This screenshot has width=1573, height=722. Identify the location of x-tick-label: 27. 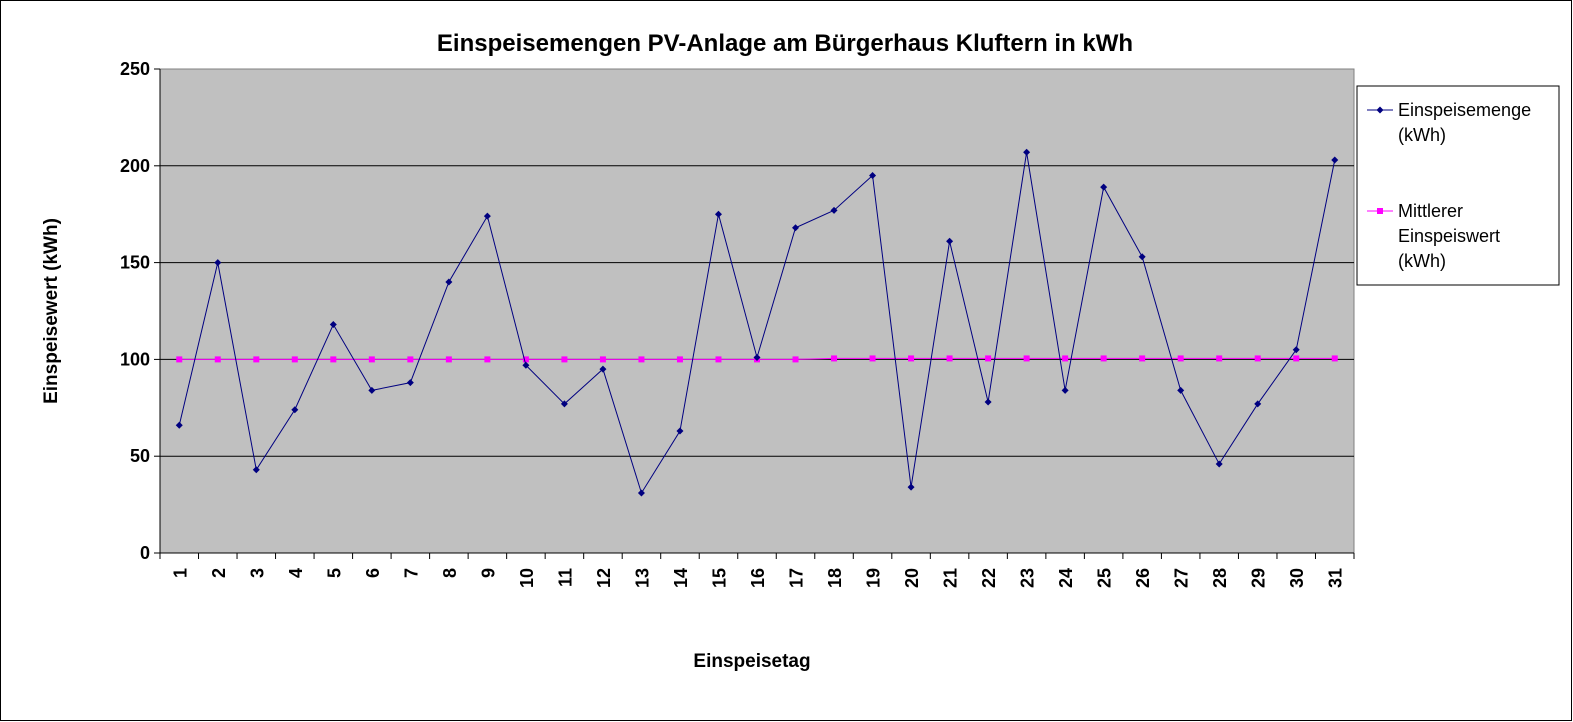
(1182, 578).